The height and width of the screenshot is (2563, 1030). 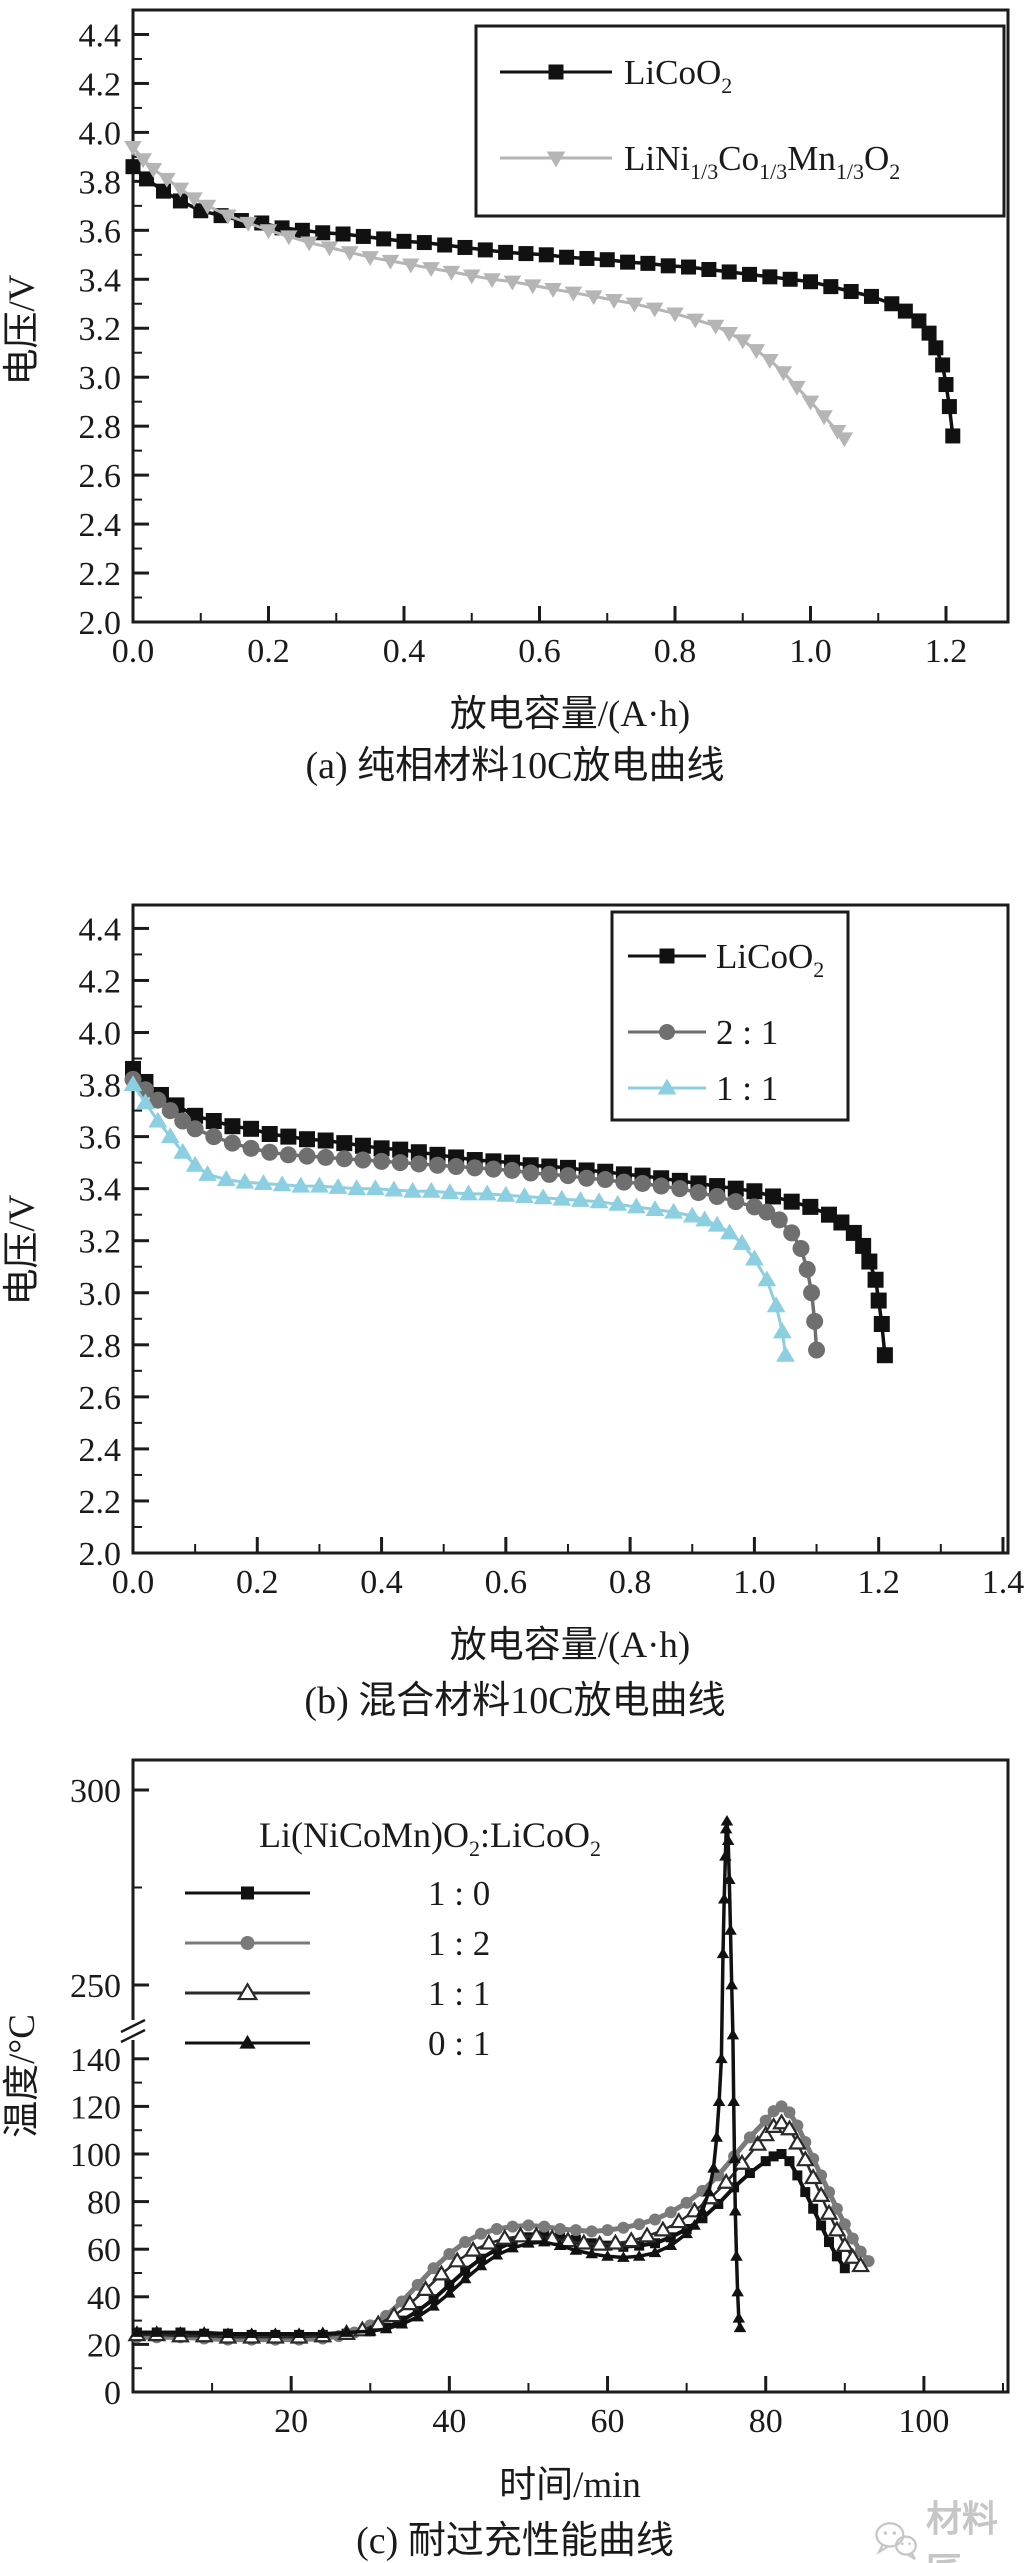 What do you see at coordinates (459, 2043) in the screenshot?
I see `svg-text: 0 : 1` at bounding box center [459, 2043].